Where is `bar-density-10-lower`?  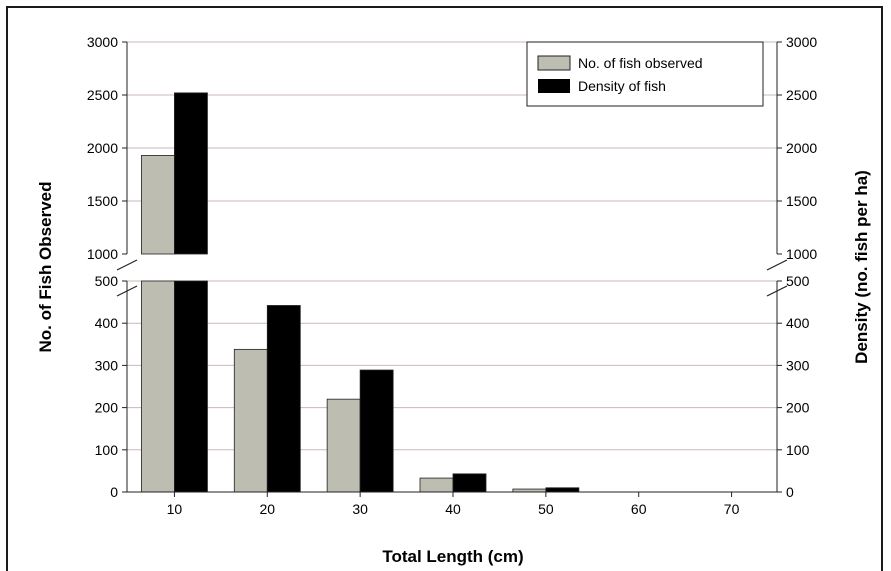 bar-density-10-lower is located at coordinates (191, 386).